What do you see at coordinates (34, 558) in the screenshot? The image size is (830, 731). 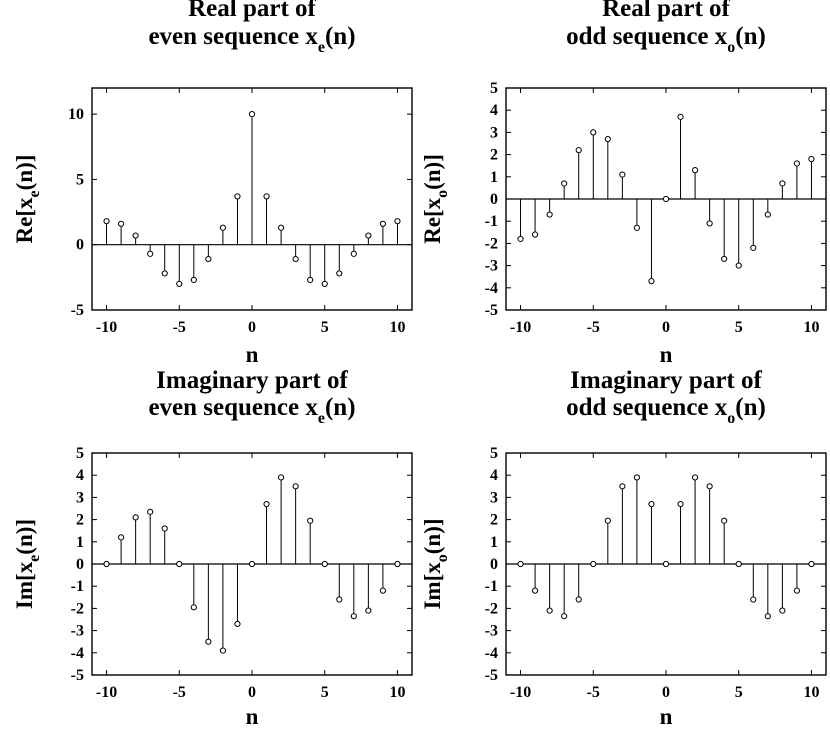 I see `y-axis-label-subscript: e` at bounding box center [34, 558].